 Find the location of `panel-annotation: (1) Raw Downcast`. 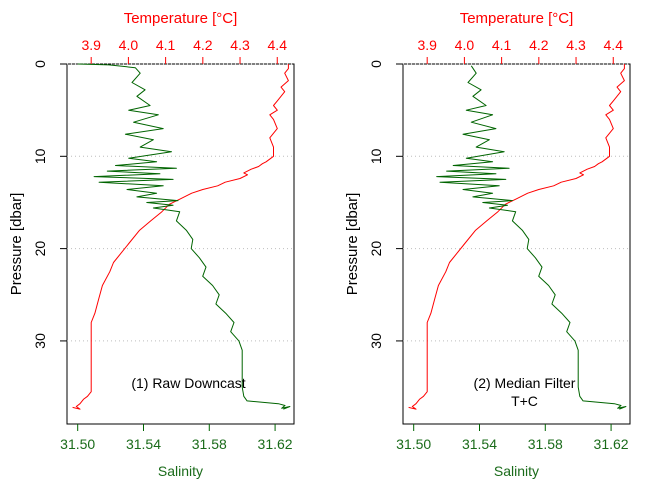

panel-annotation: (1) Raw Downcast is located at coordinates (188, 383).